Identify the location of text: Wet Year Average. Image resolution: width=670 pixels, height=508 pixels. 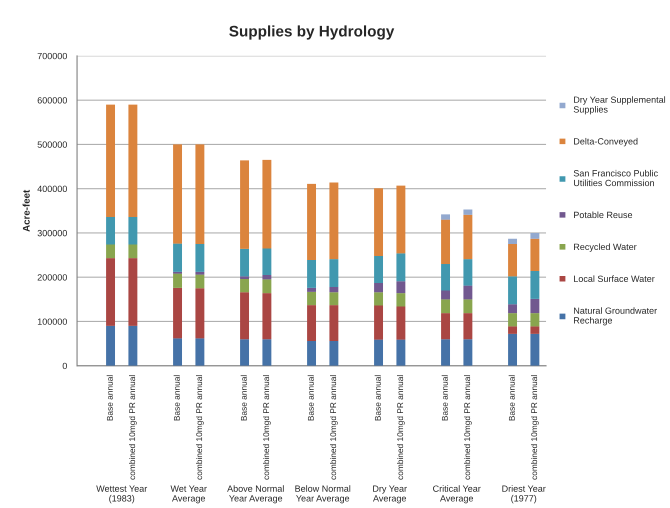
(188, 495).